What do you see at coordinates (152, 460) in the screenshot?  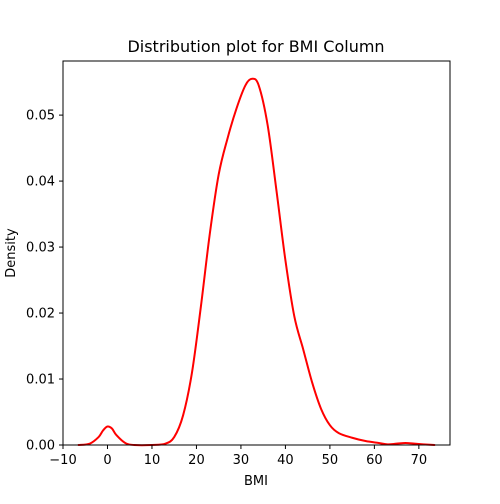 I see `x-tick-label: 10` at bounding box center [152, 460].